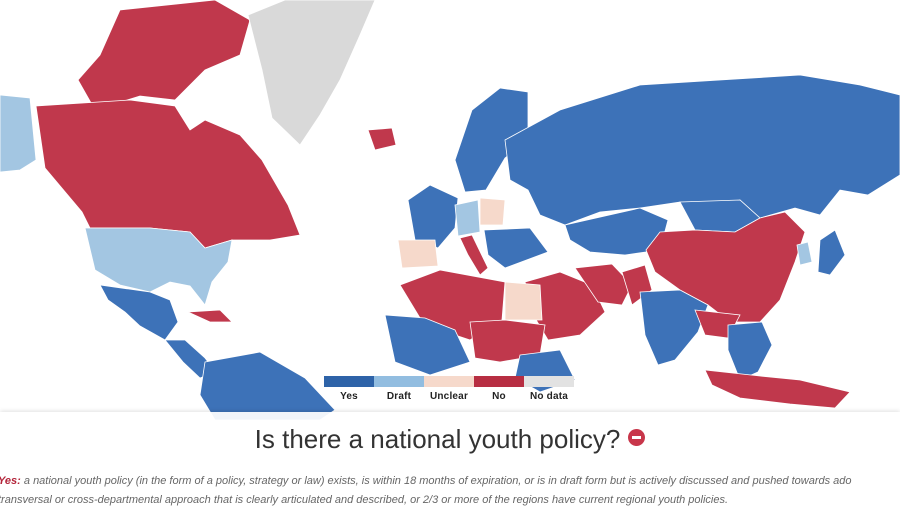 This screenshot has width=900, height=514. What do you see at coordinates (499, 396) in the screenshot?
I see `legend-label: No` at bounding box center [499, 396].